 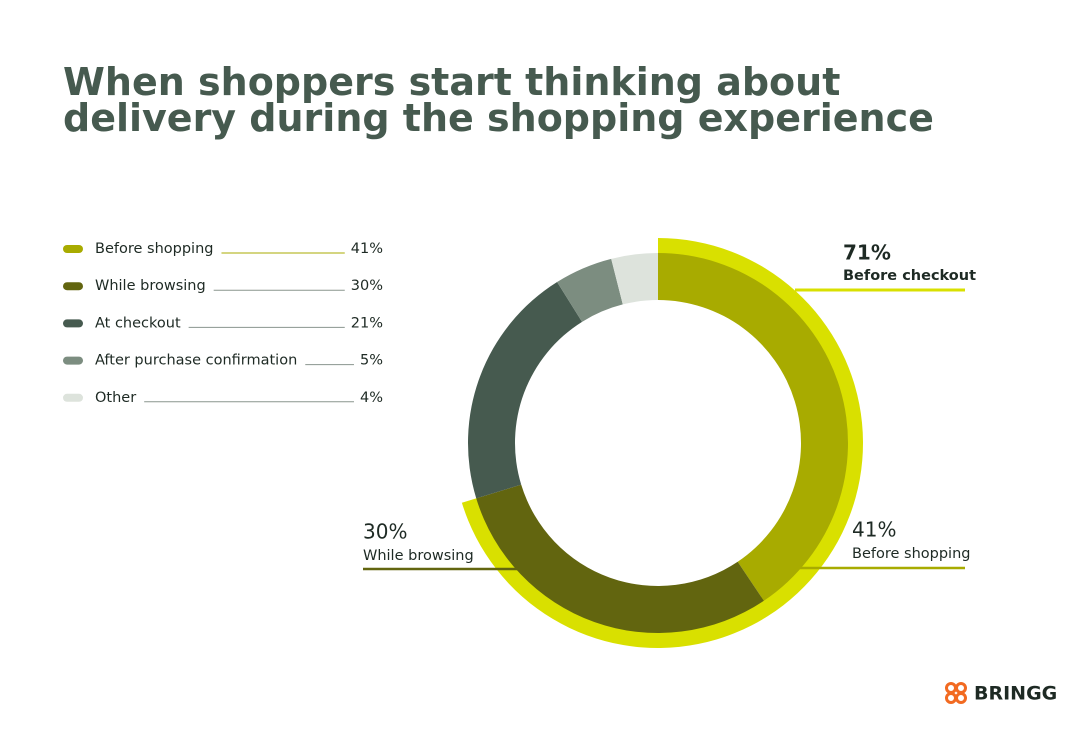 What do you see at coordinates (961, 698) in the screenshot?
I see `logo-icon` at bounding box center [961, 698].